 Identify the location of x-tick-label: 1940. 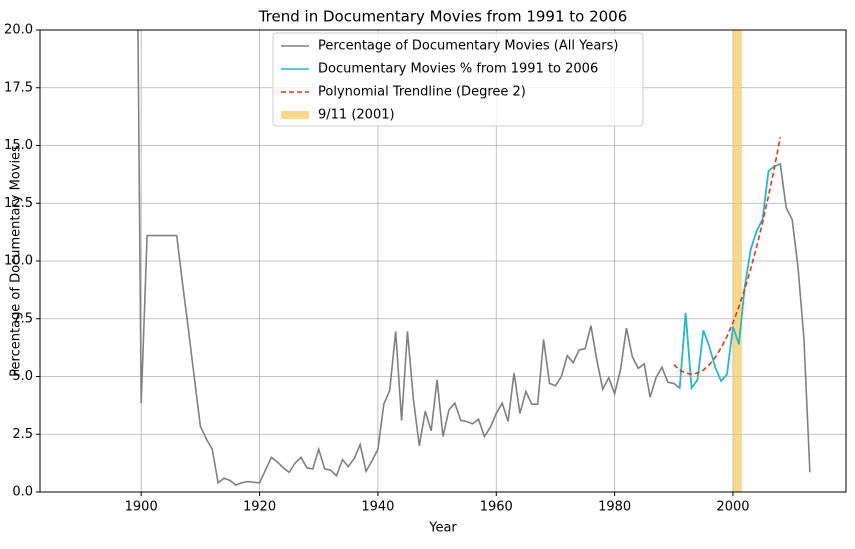
(377, 507).